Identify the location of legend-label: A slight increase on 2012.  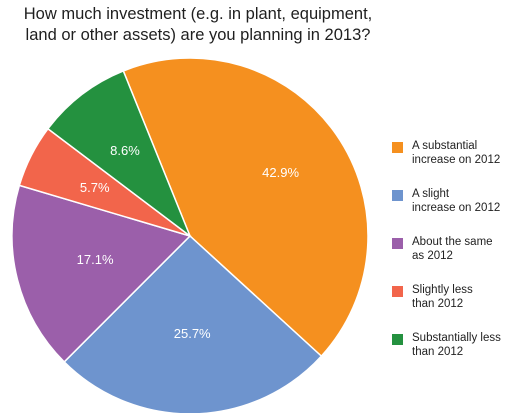
(456, 201).